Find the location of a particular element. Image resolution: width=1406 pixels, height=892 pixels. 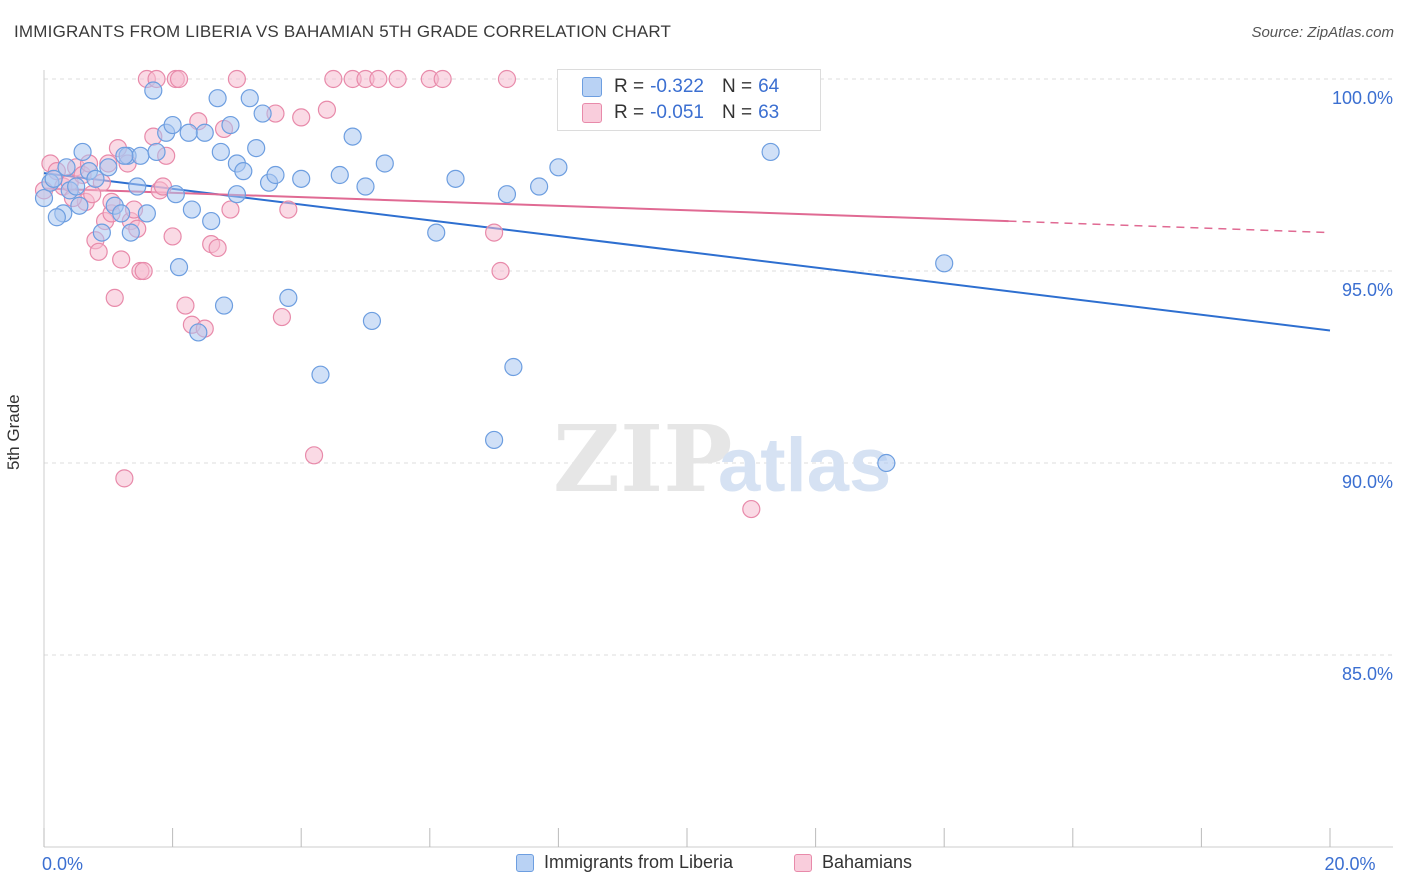

trend-line-bahamians-extension is located at coordinates (1169, 227).